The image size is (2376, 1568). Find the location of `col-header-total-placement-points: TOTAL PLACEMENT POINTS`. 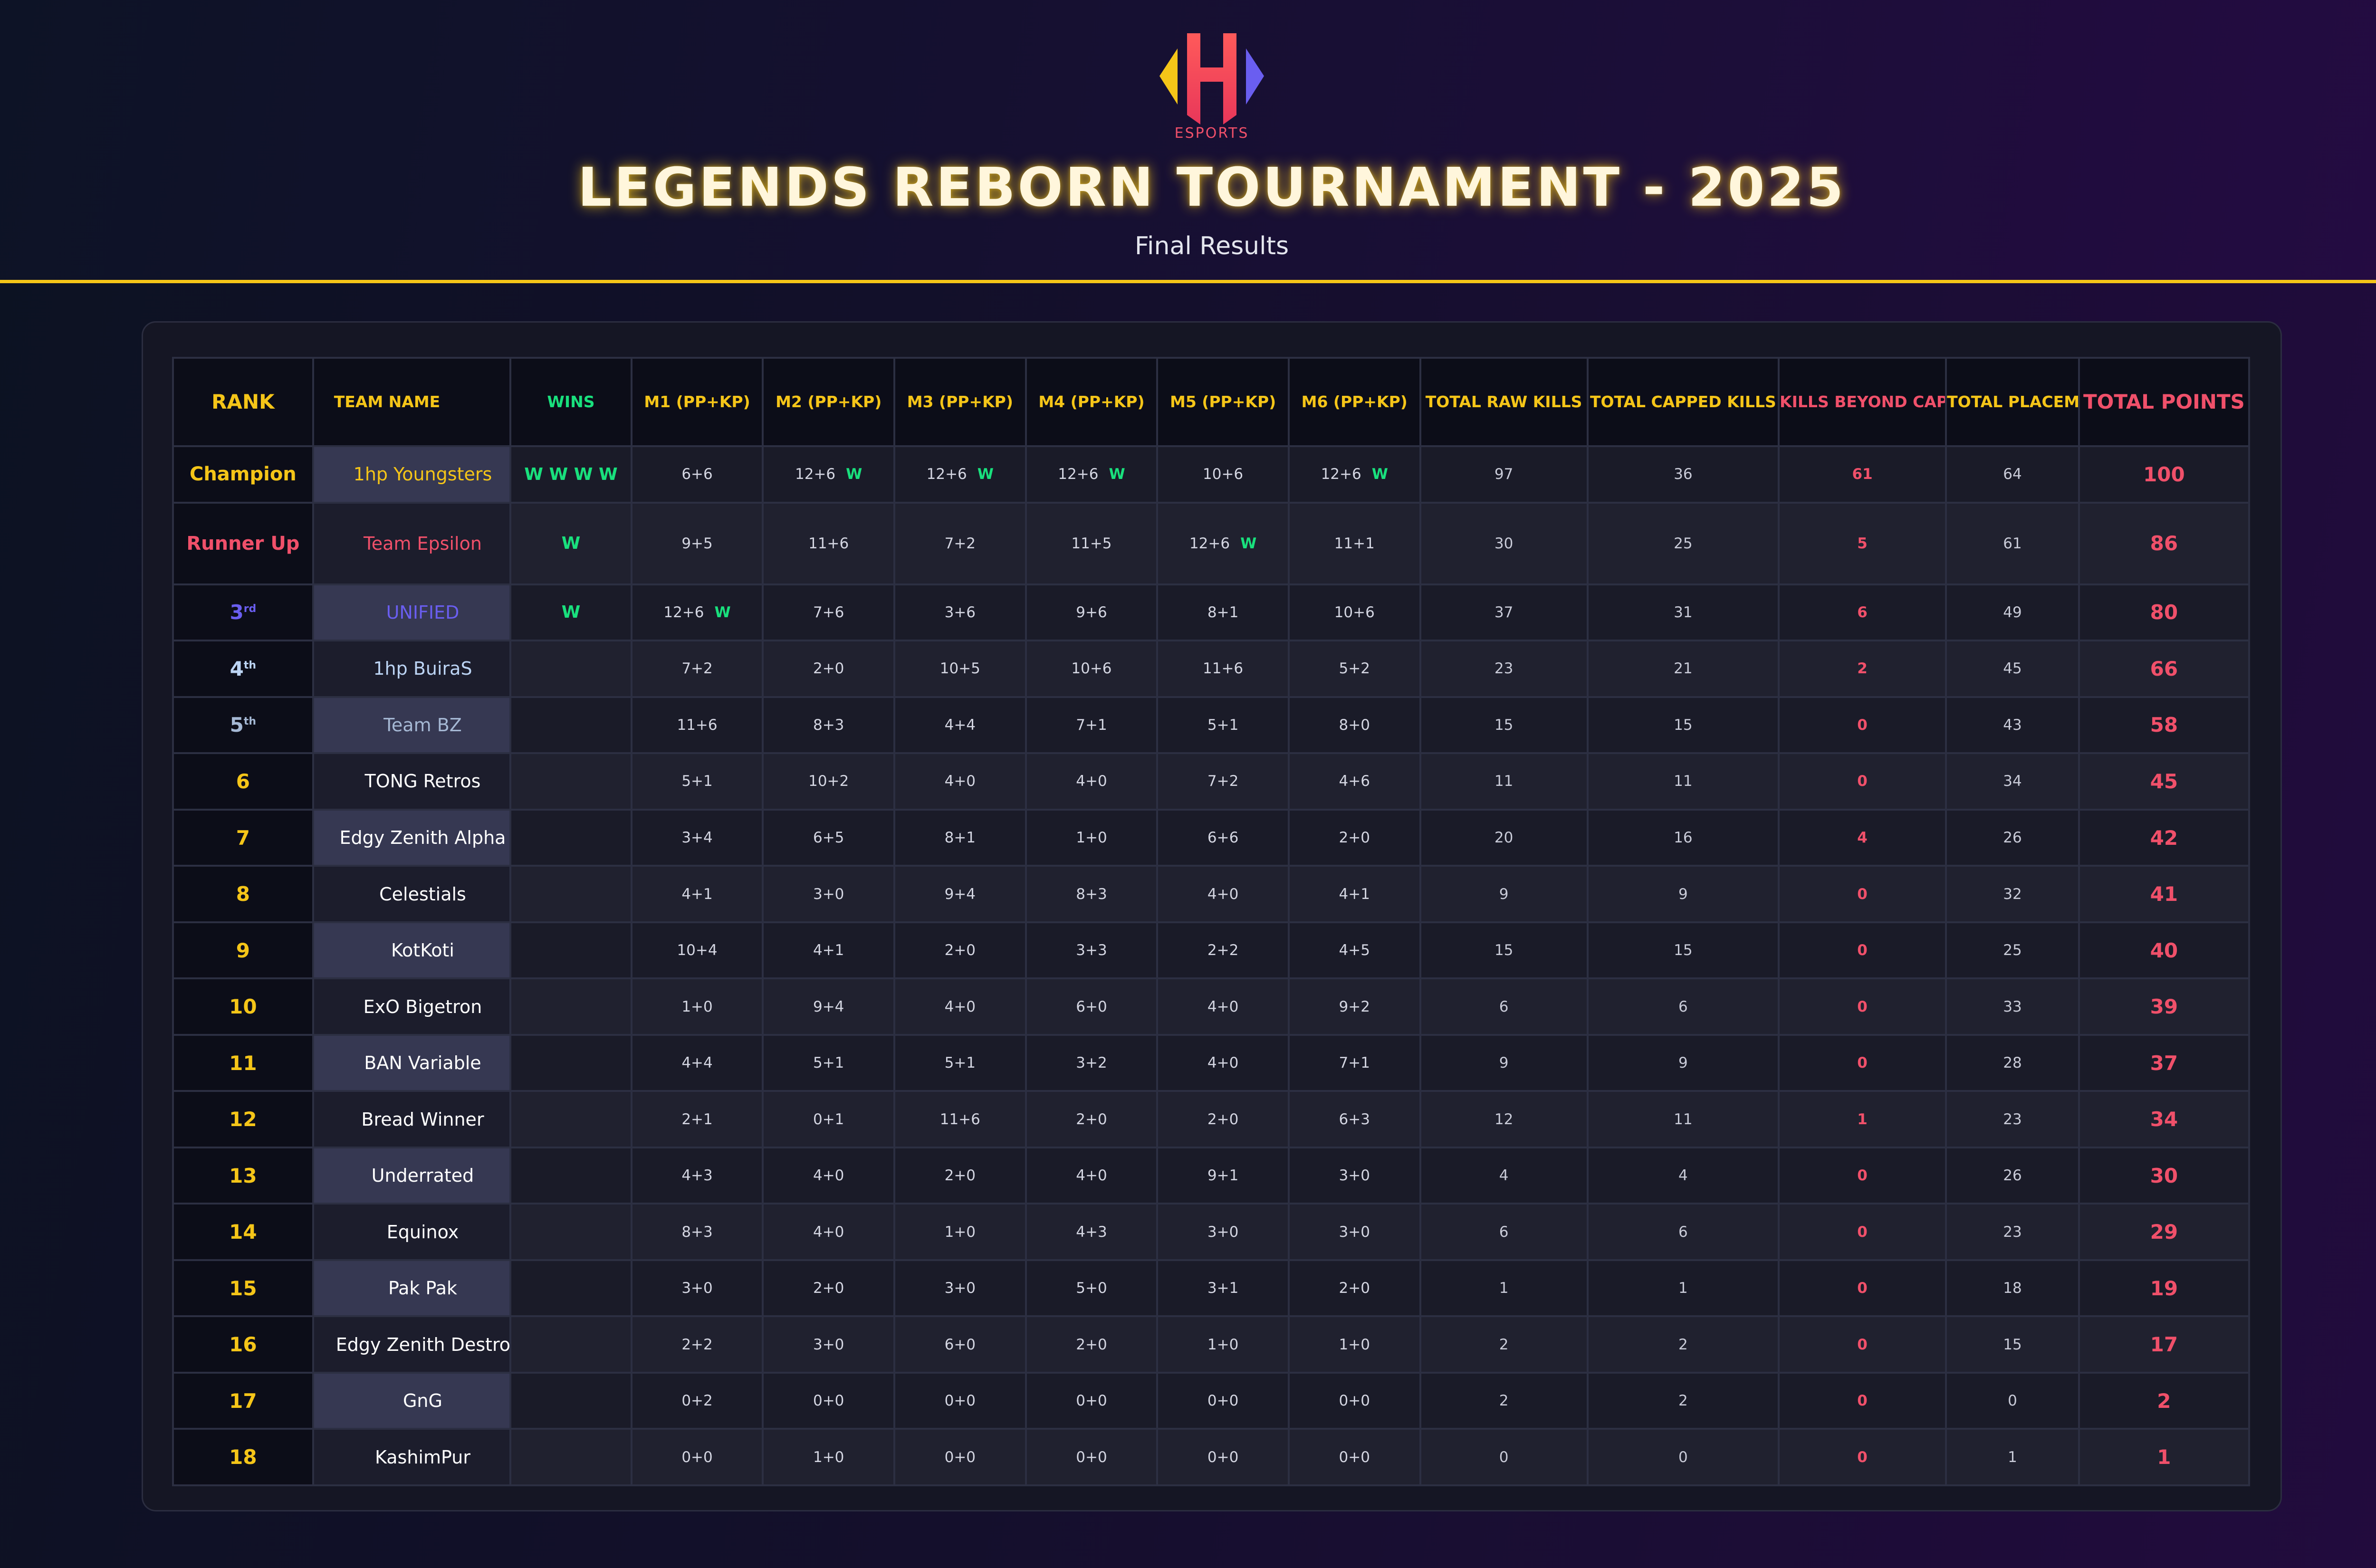

col-header-total-placement-points: TOTAL PLACEMENT POINTS is located at coordinates (2012, 402).